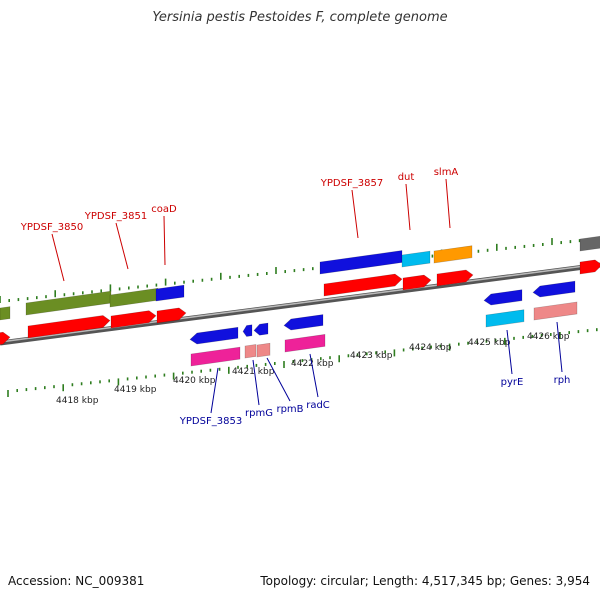 The width and height of the screenshot is (600, 600). I want to click on kbp-label: 4423 kbp, so click(371, 356).